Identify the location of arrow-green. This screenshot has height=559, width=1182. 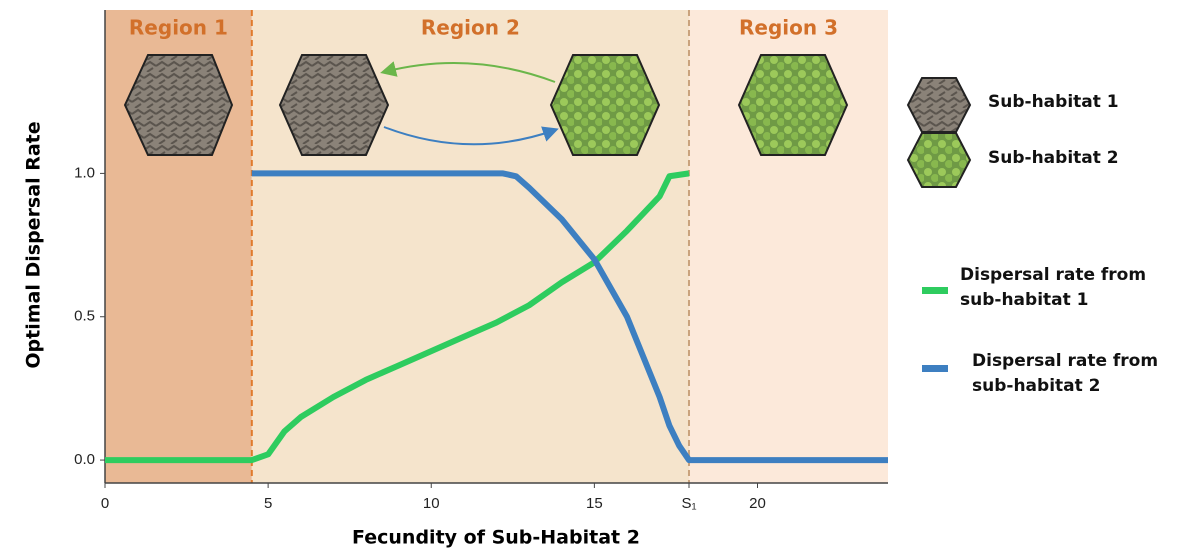
(468, 72).